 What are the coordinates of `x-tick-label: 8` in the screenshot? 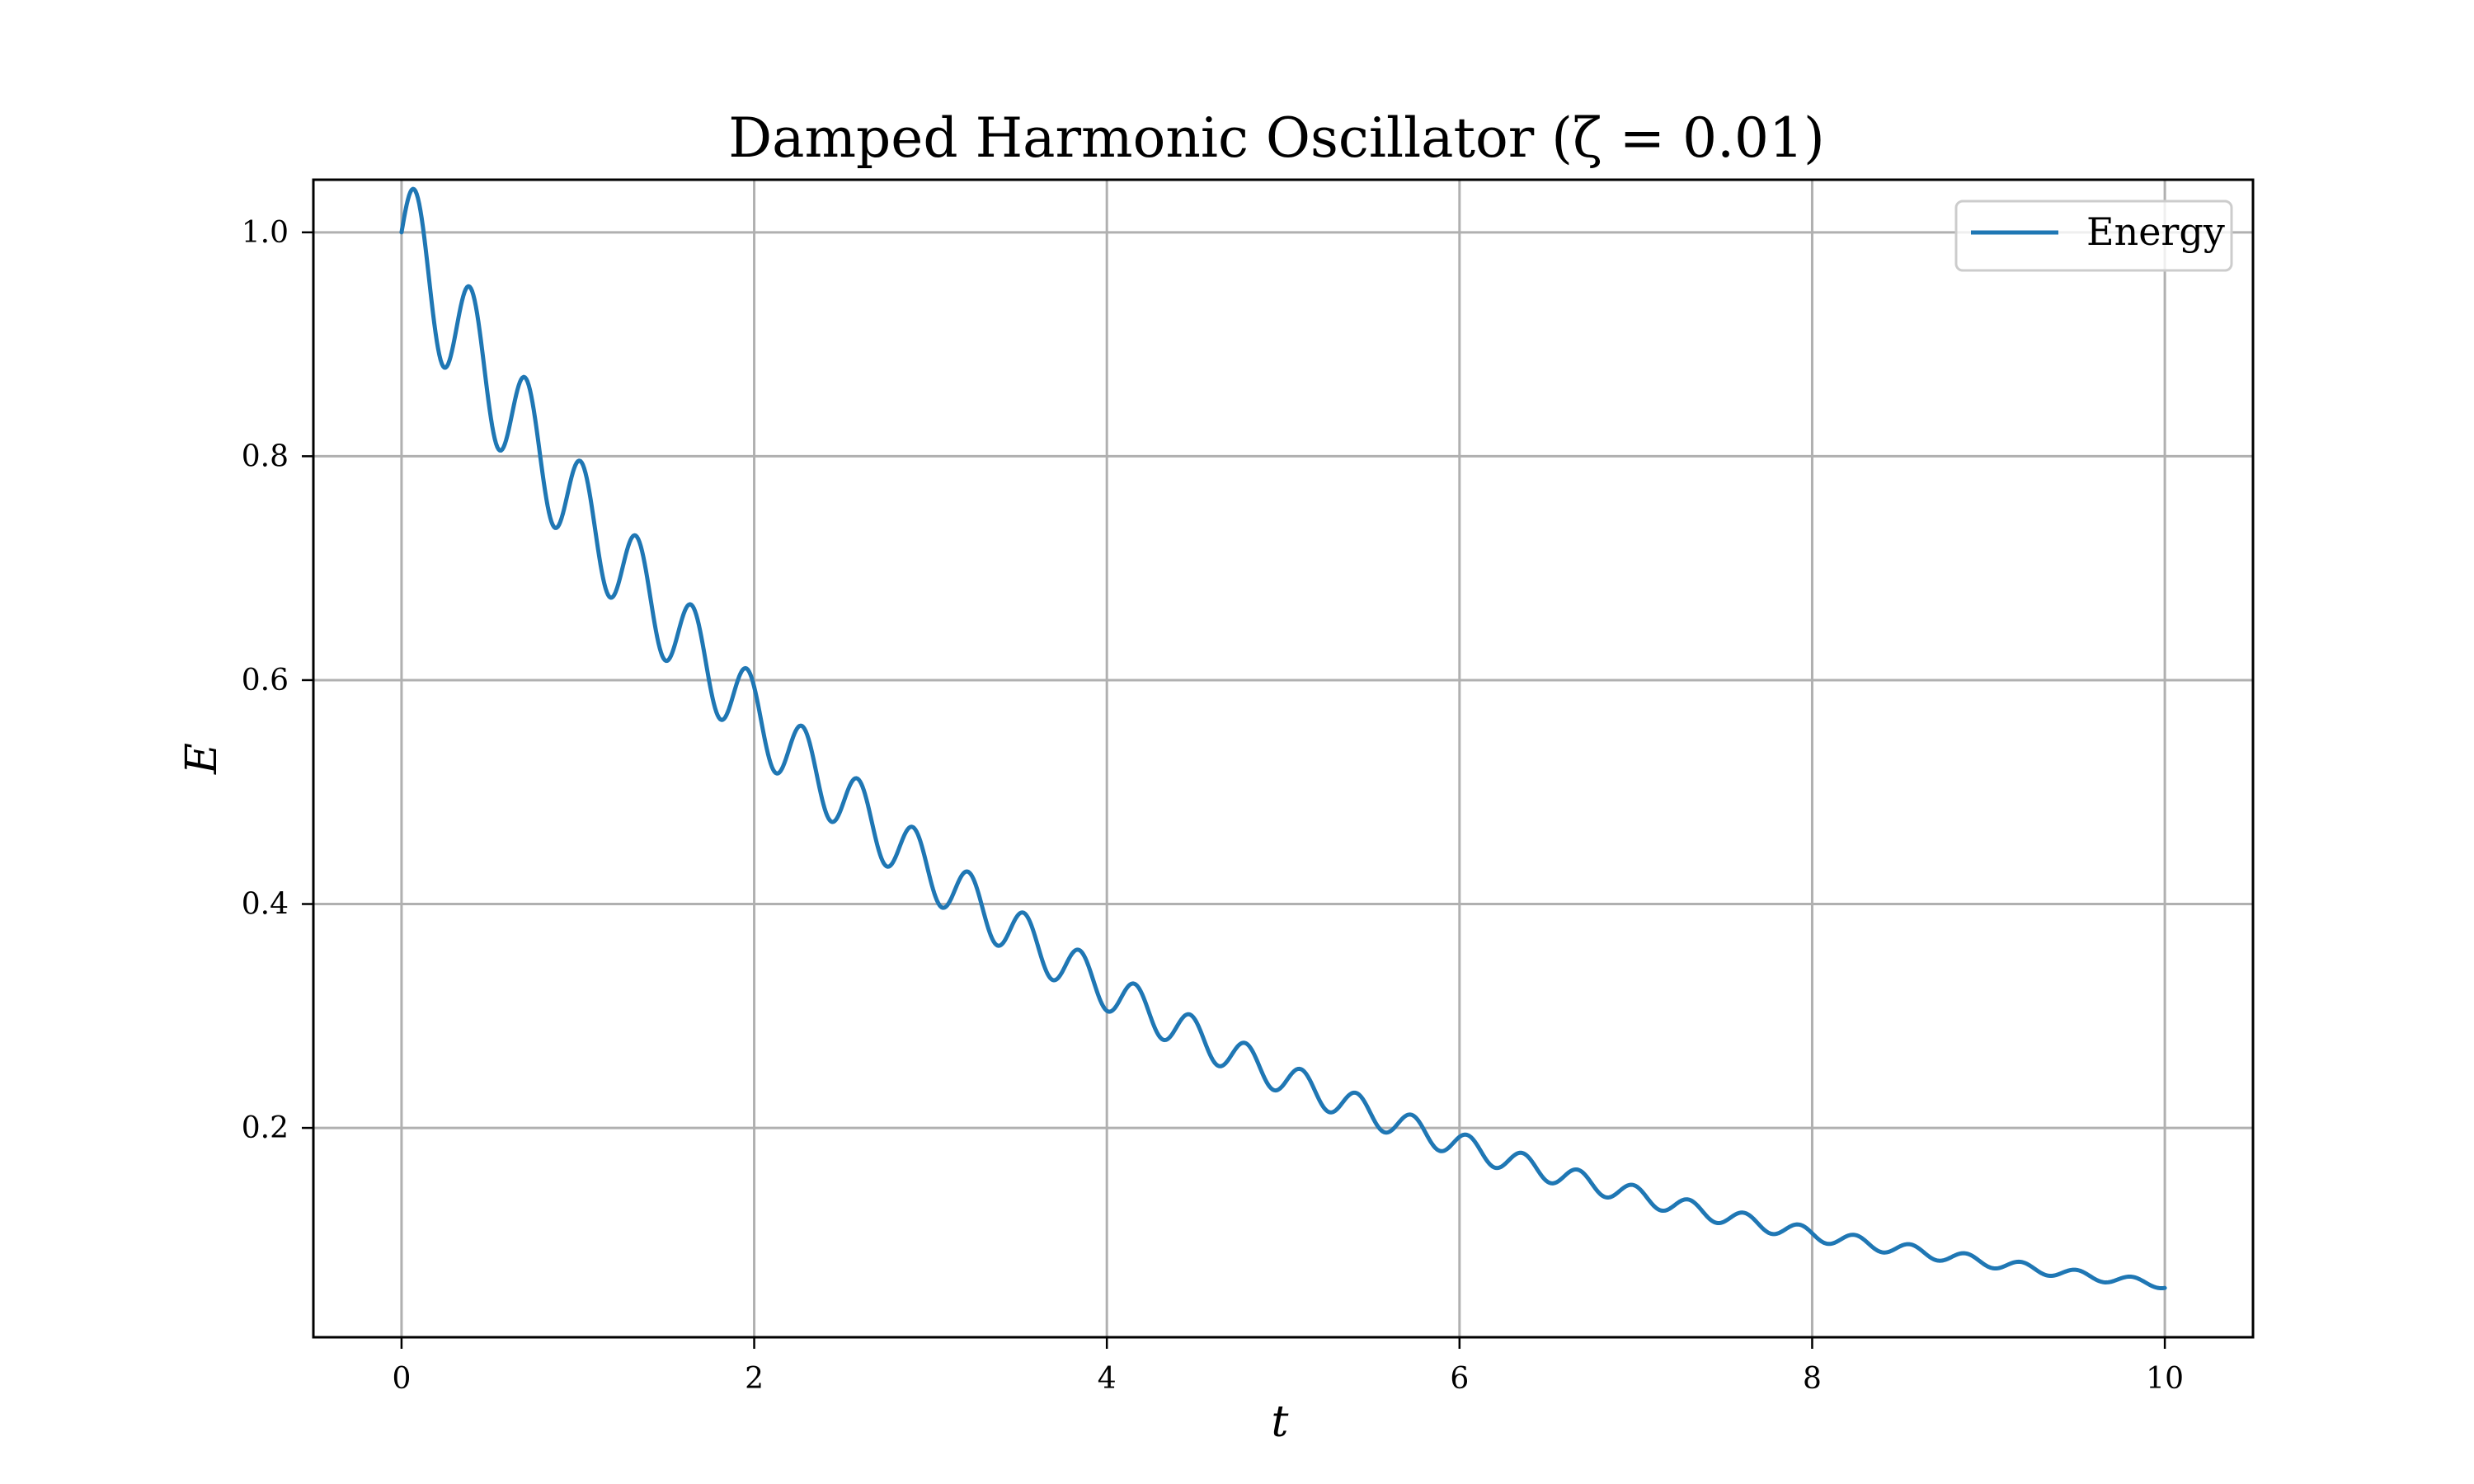 It's located at (1812, 1379).